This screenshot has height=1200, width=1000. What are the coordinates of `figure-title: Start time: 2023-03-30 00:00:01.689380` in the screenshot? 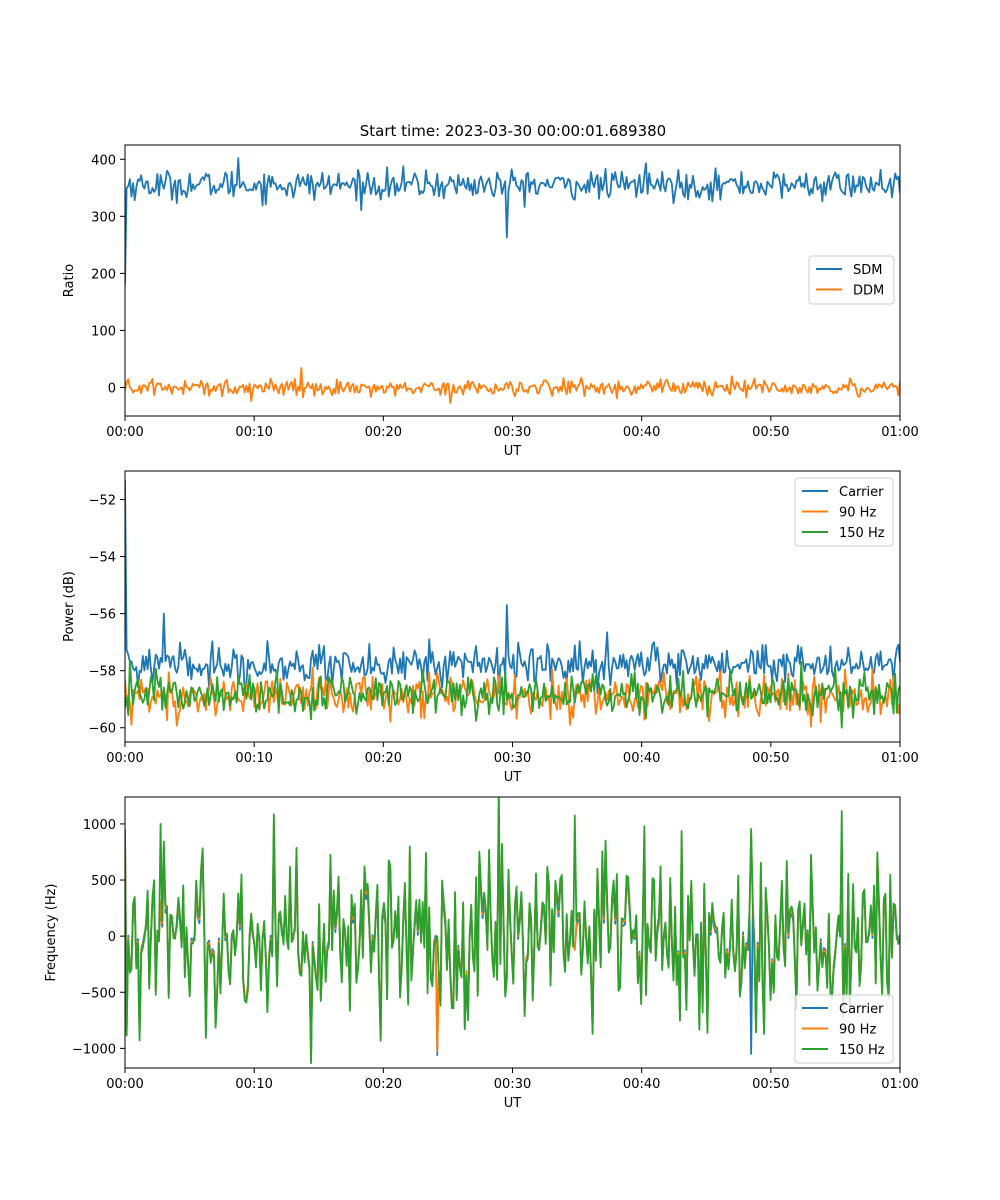 It's located at (513, 131).